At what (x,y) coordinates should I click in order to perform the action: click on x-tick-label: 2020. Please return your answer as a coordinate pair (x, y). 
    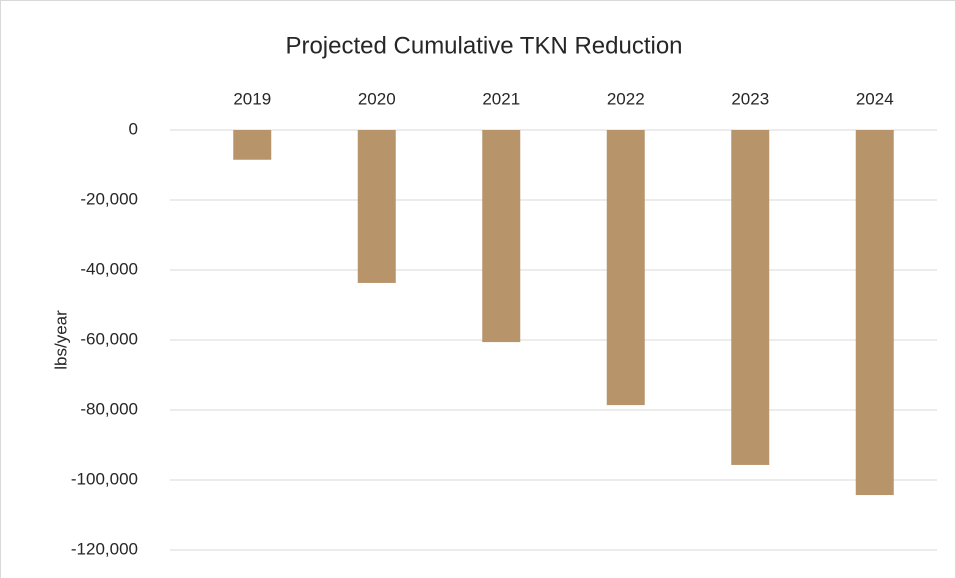
    Looking at the image, I should click on (377, 98).